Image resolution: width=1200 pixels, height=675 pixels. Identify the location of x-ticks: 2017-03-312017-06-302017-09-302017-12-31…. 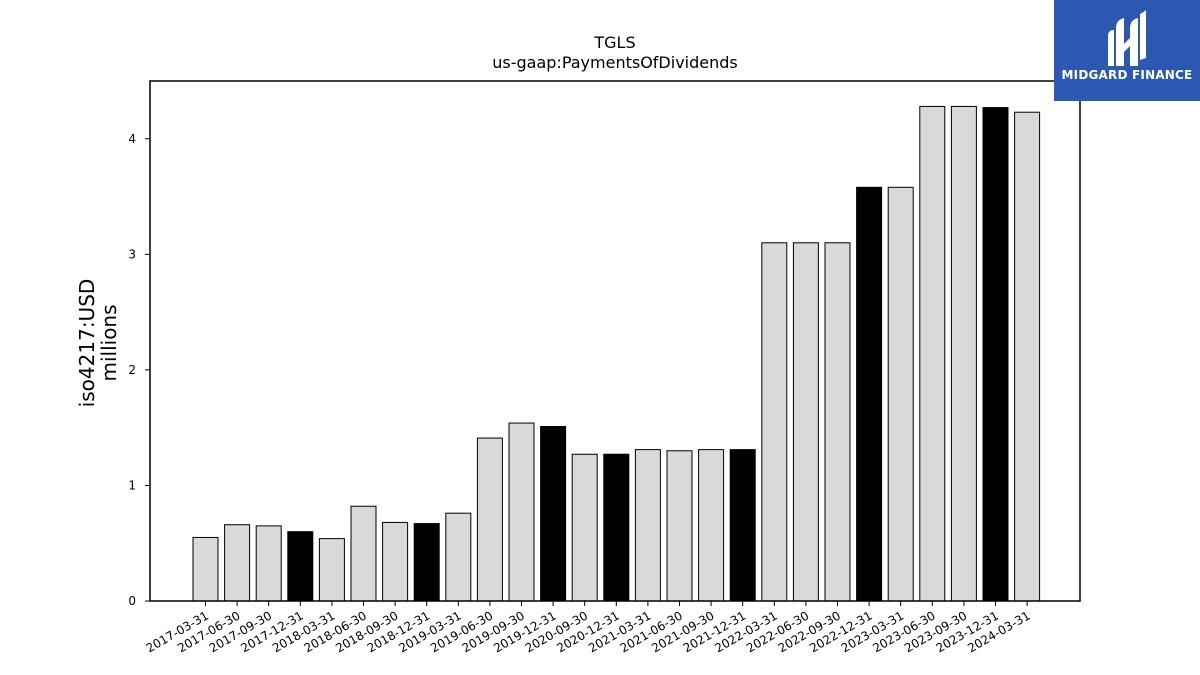
(588, 628).